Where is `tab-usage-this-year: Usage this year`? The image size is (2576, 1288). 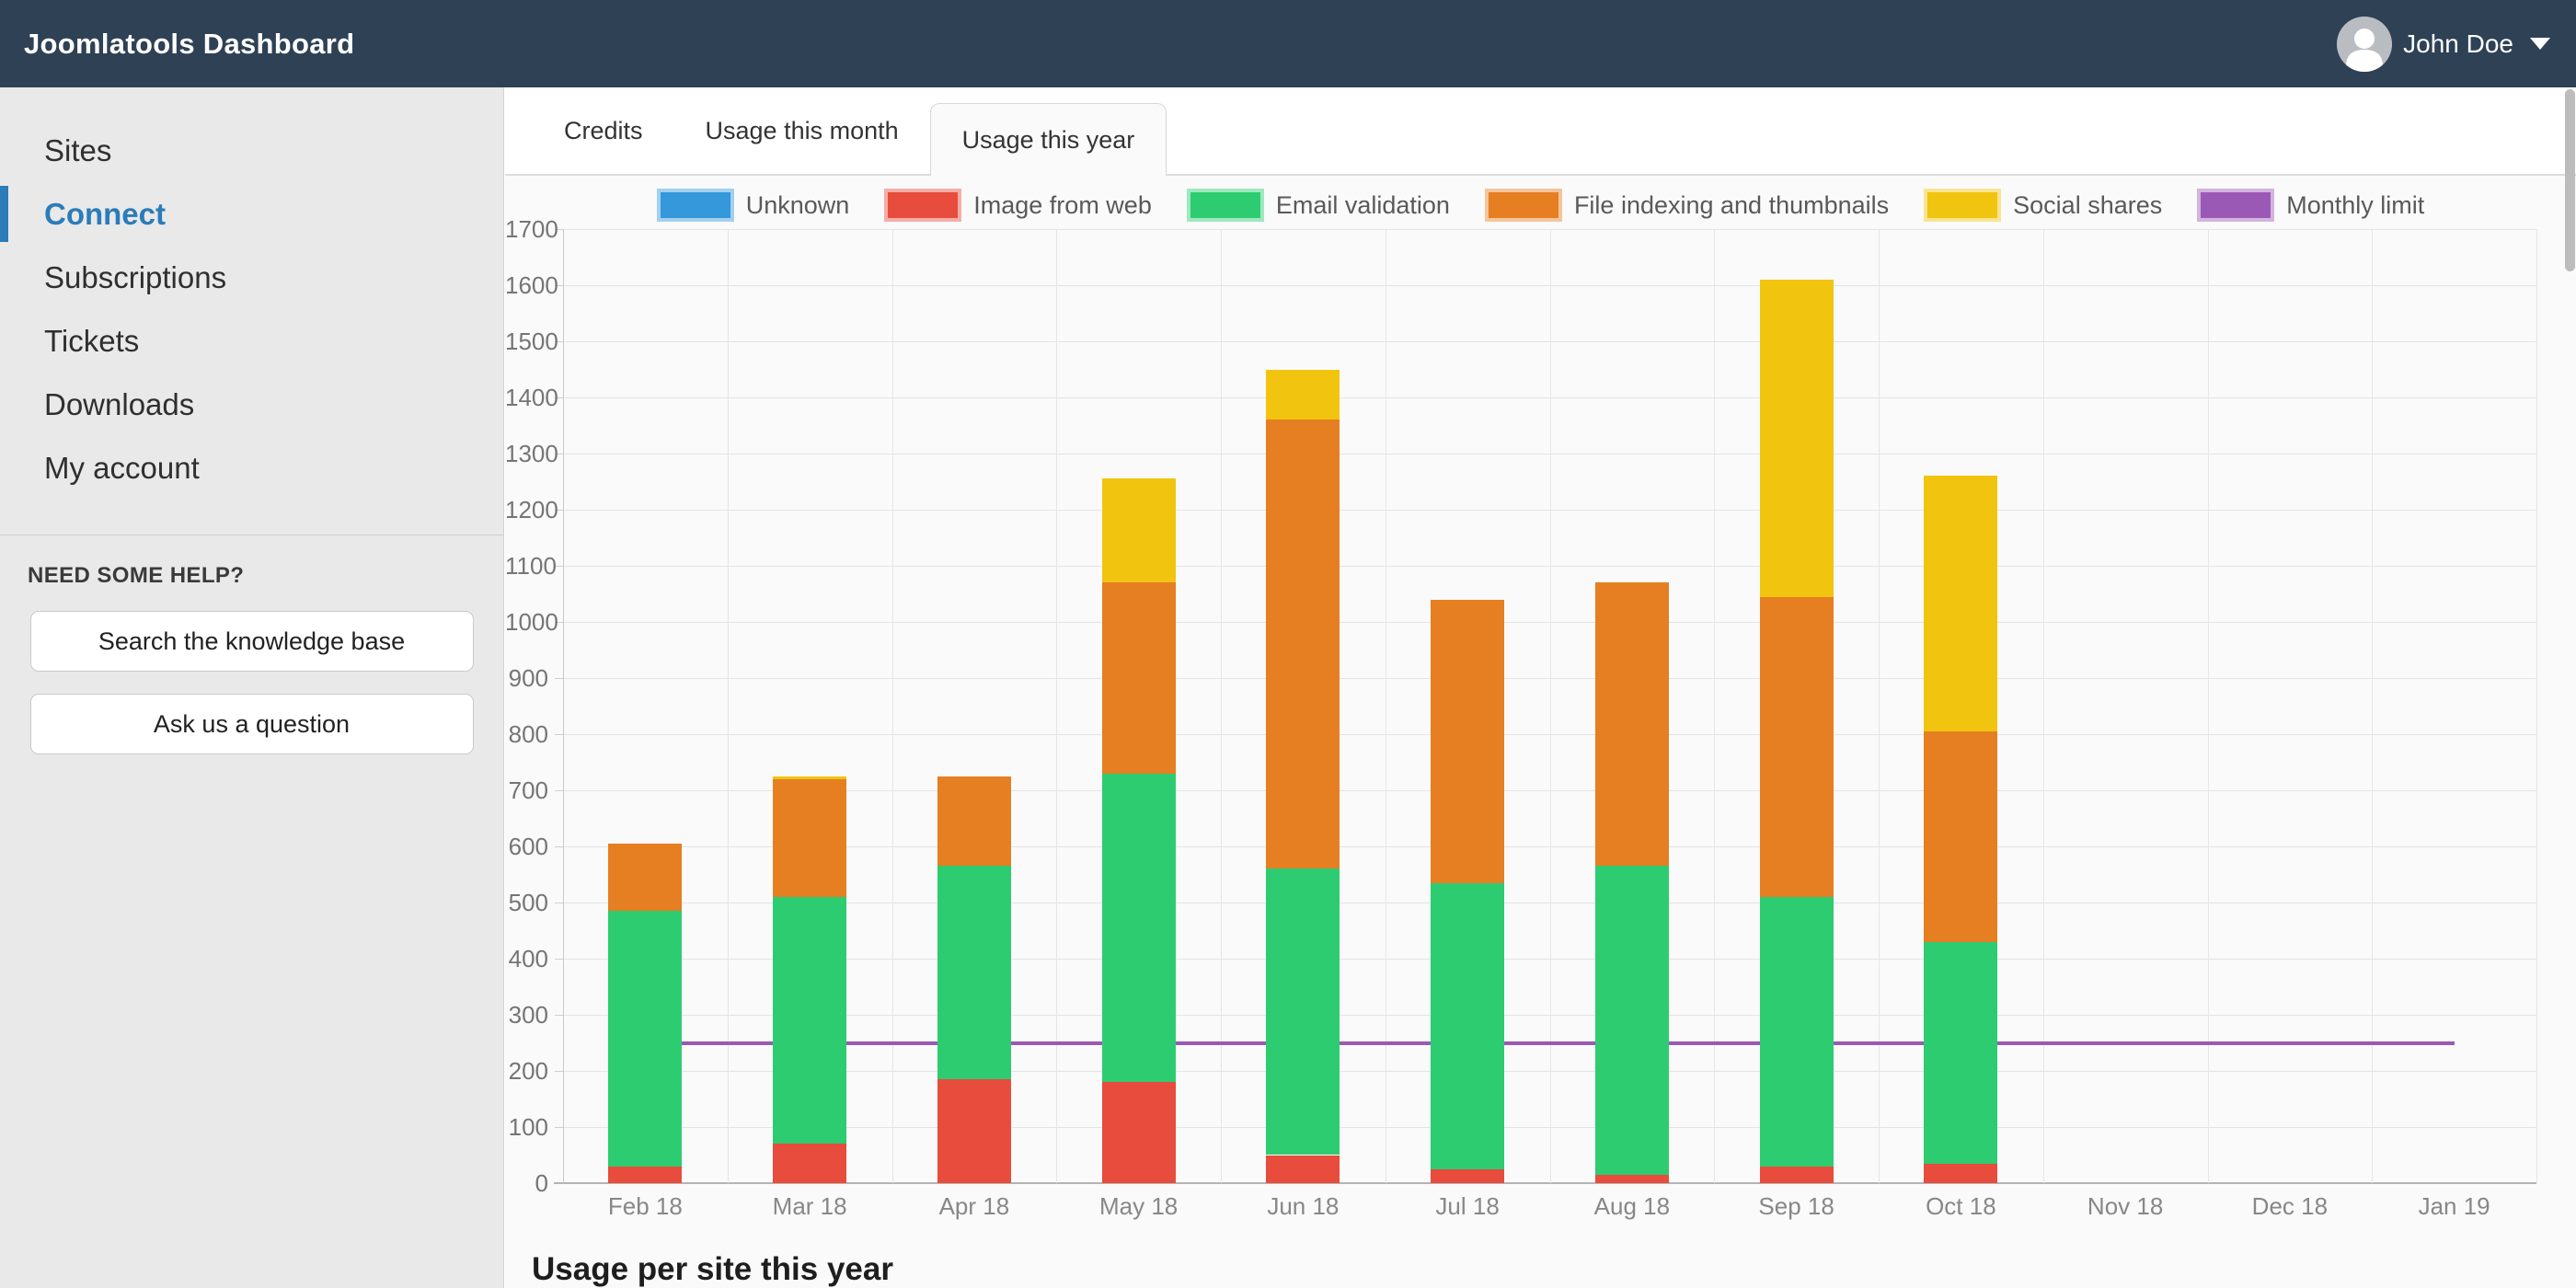
tab-usage-this-year: Usage this year is located at coordinates (1048, 139).